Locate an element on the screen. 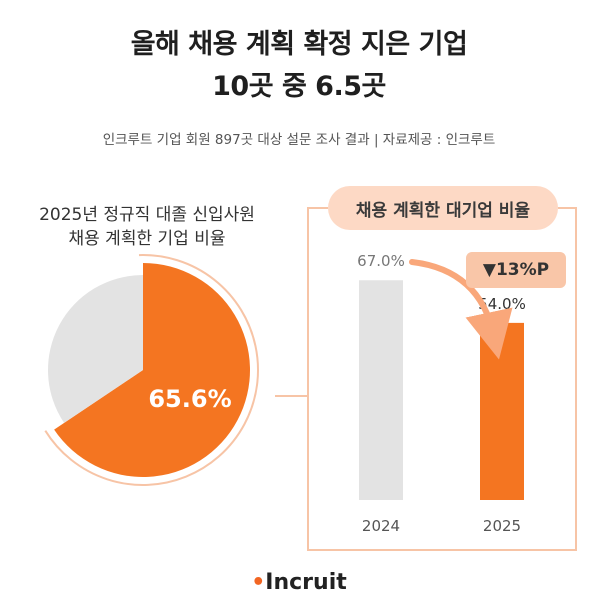  bar-category-label-2024: 2024 is located at coordinates (381, 526).